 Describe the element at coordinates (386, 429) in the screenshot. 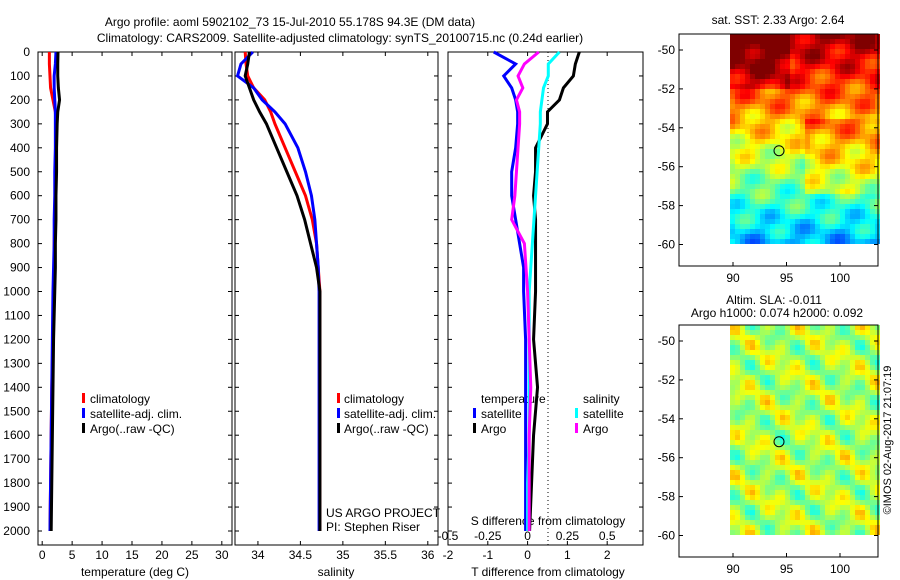

I see `legend-label-argo: Argo(..raw -QC)` at that location.